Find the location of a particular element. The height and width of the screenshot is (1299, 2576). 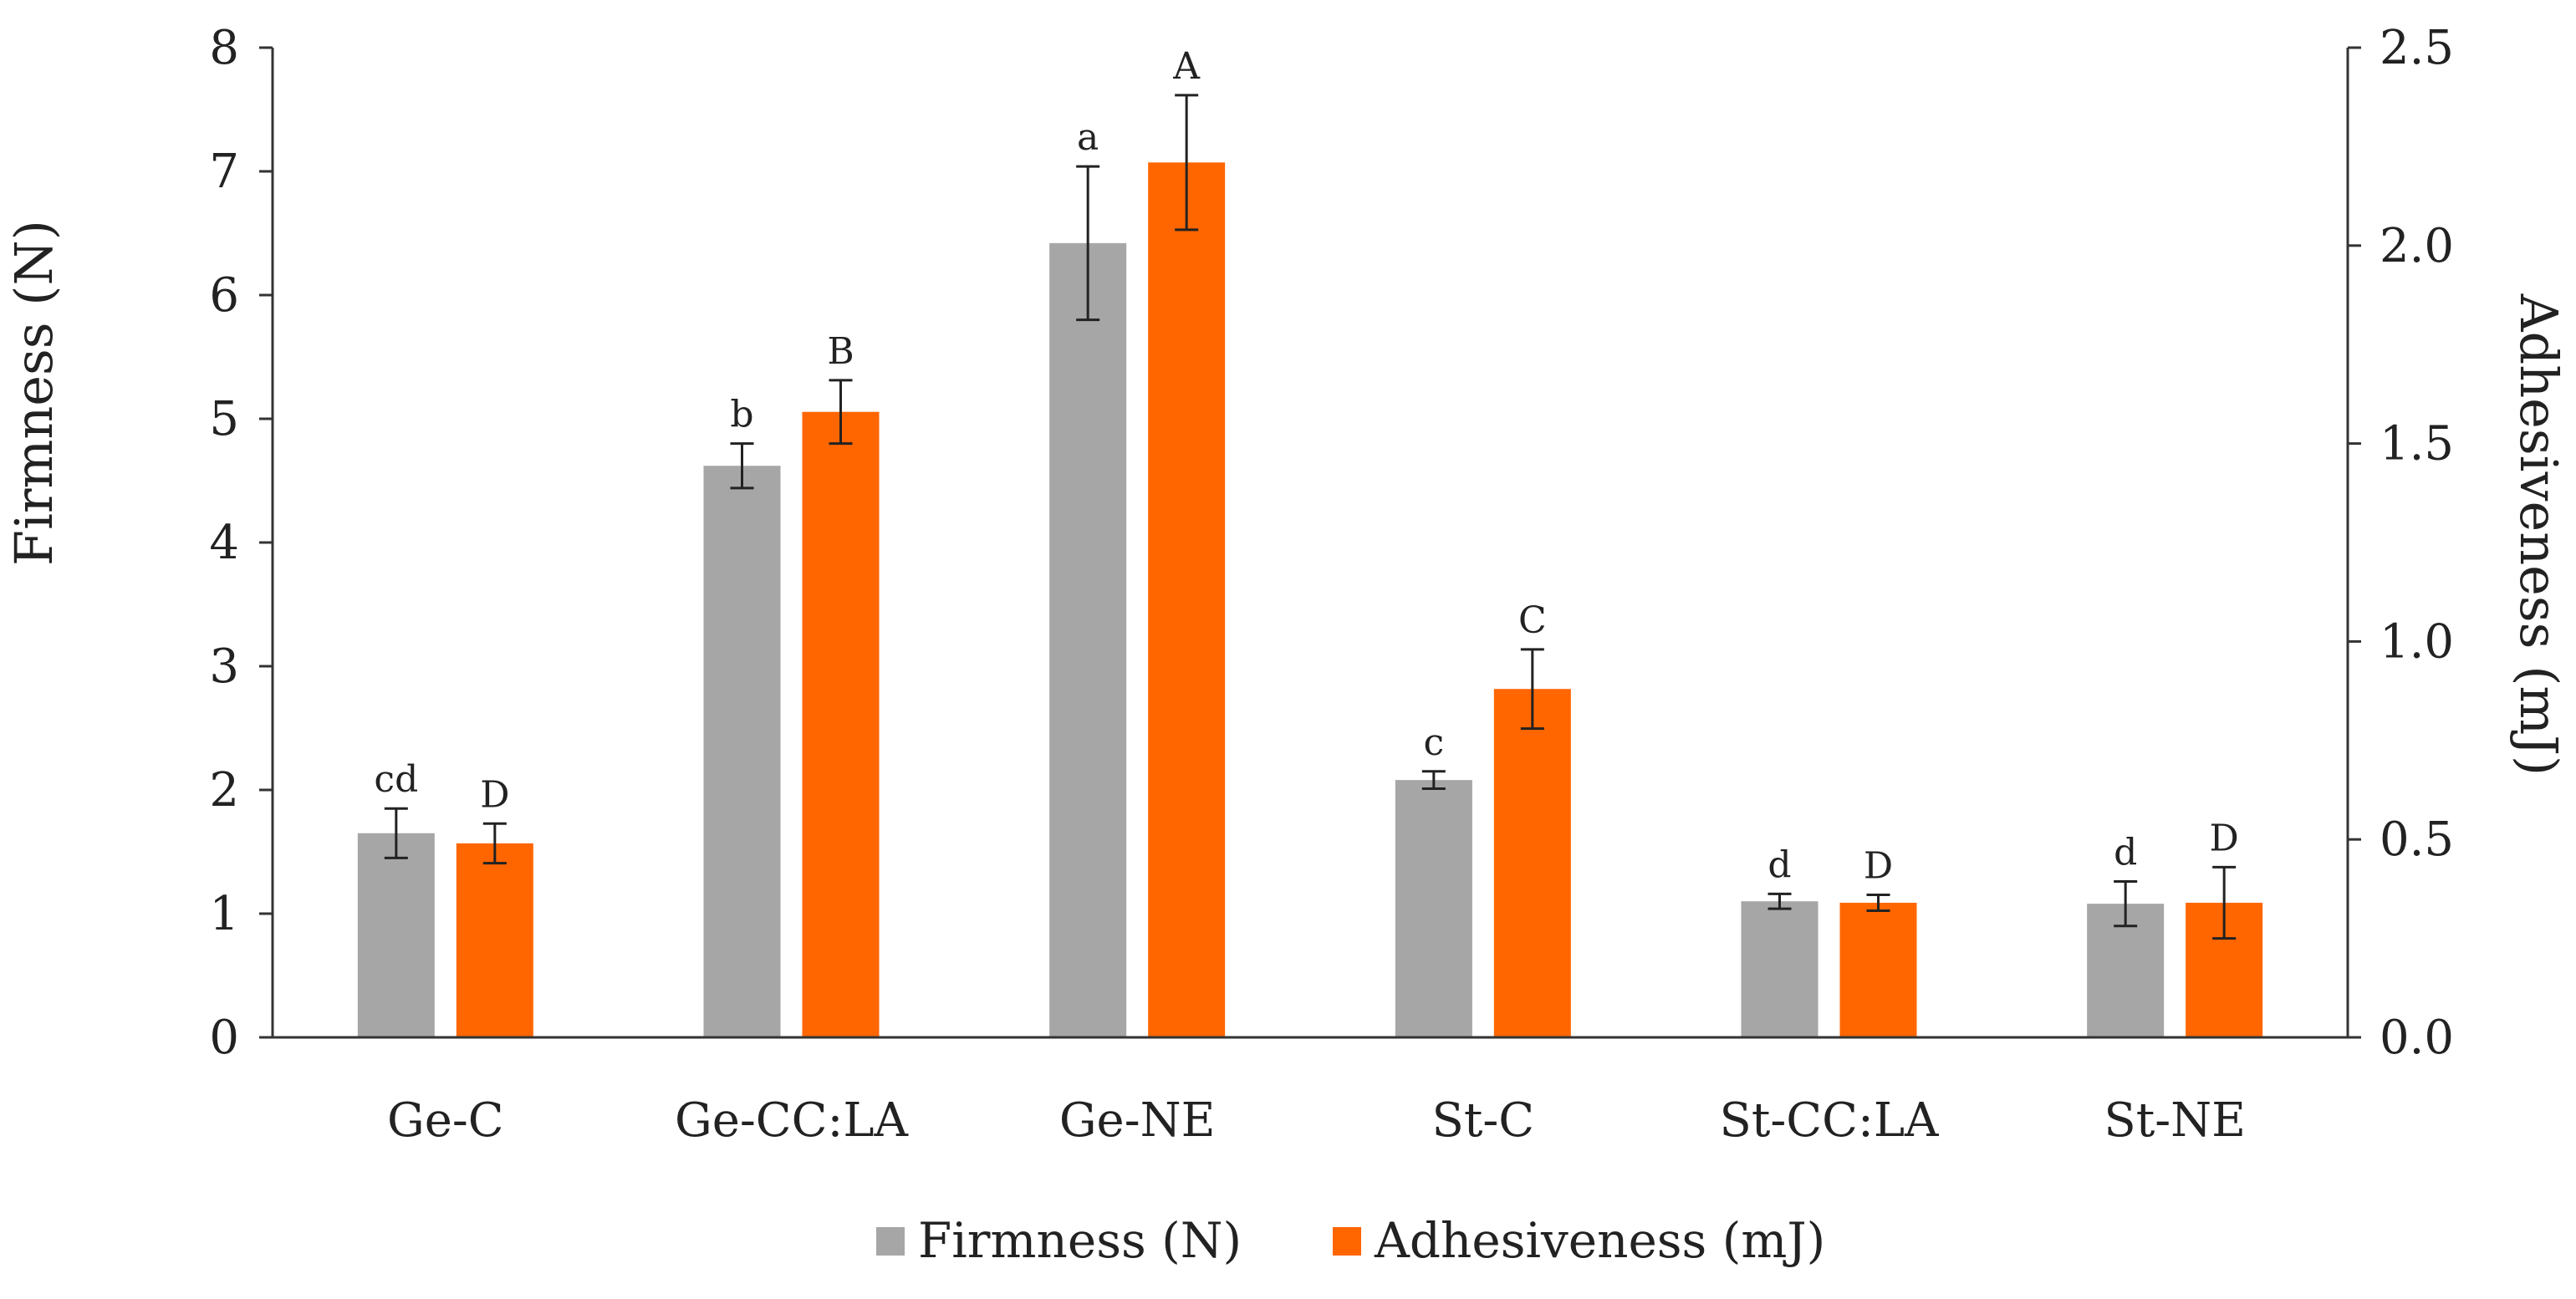

significance-label: c is located at coordinates (1434, 742).